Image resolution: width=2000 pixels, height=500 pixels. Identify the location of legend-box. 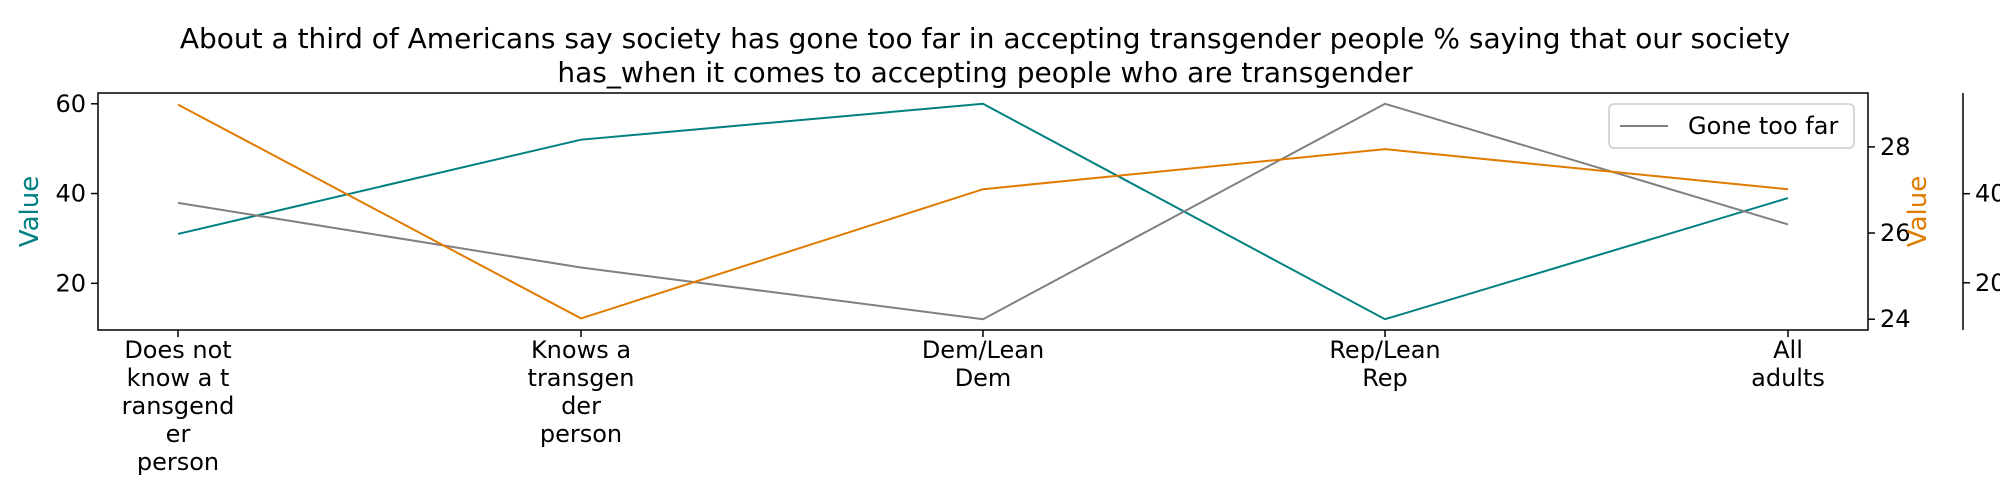
(1731, 126).